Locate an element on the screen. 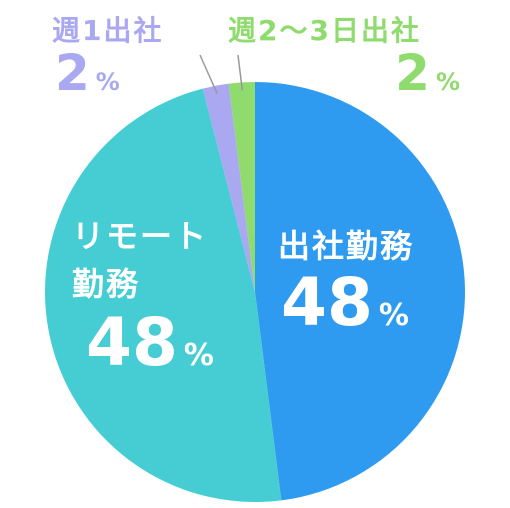  category-label: 週1出社 is located at coordinates (108, 30).